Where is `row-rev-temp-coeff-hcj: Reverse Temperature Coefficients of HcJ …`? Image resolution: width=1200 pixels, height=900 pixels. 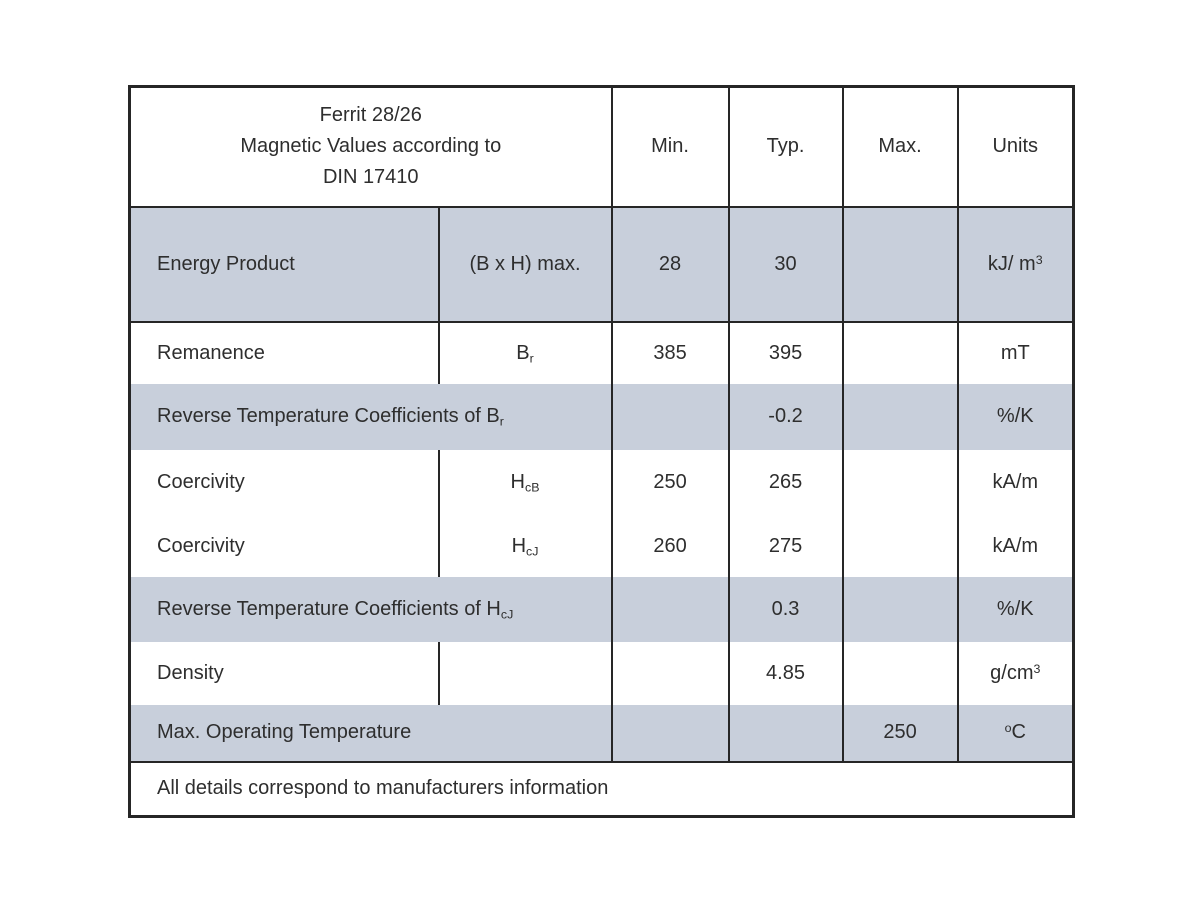 row-rev-temp-coeff-hcj: Reverse Temperature Coefficients of HcJ … is located at coordinates (601, 609).